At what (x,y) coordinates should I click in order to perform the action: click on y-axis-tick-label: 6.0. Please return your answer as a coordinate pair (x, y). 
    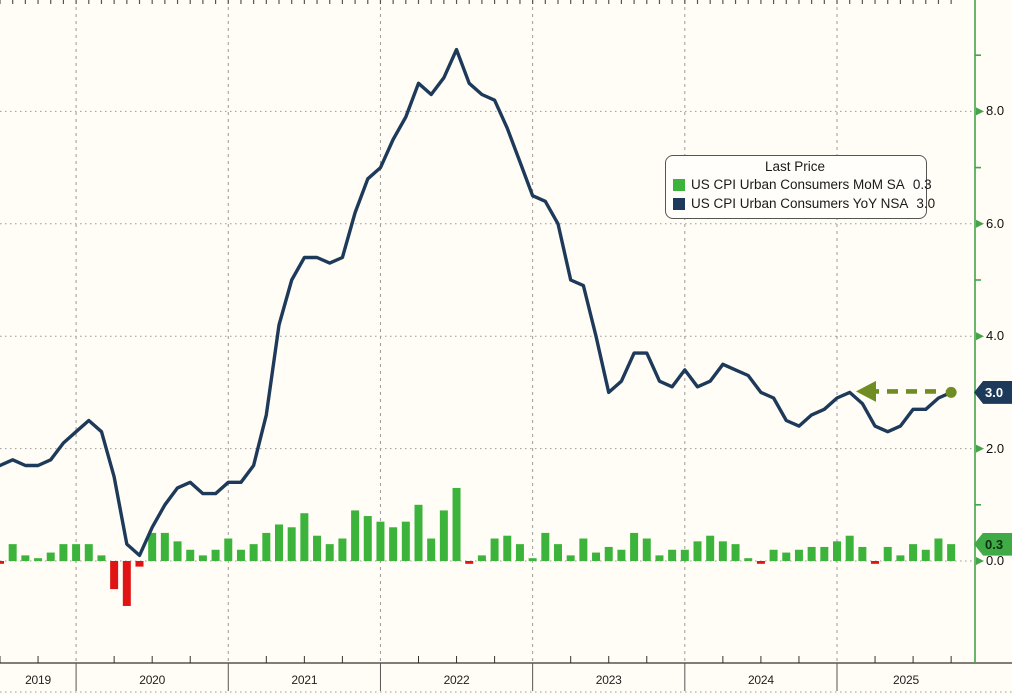
    Looking at the image, I should click on (995, 223).